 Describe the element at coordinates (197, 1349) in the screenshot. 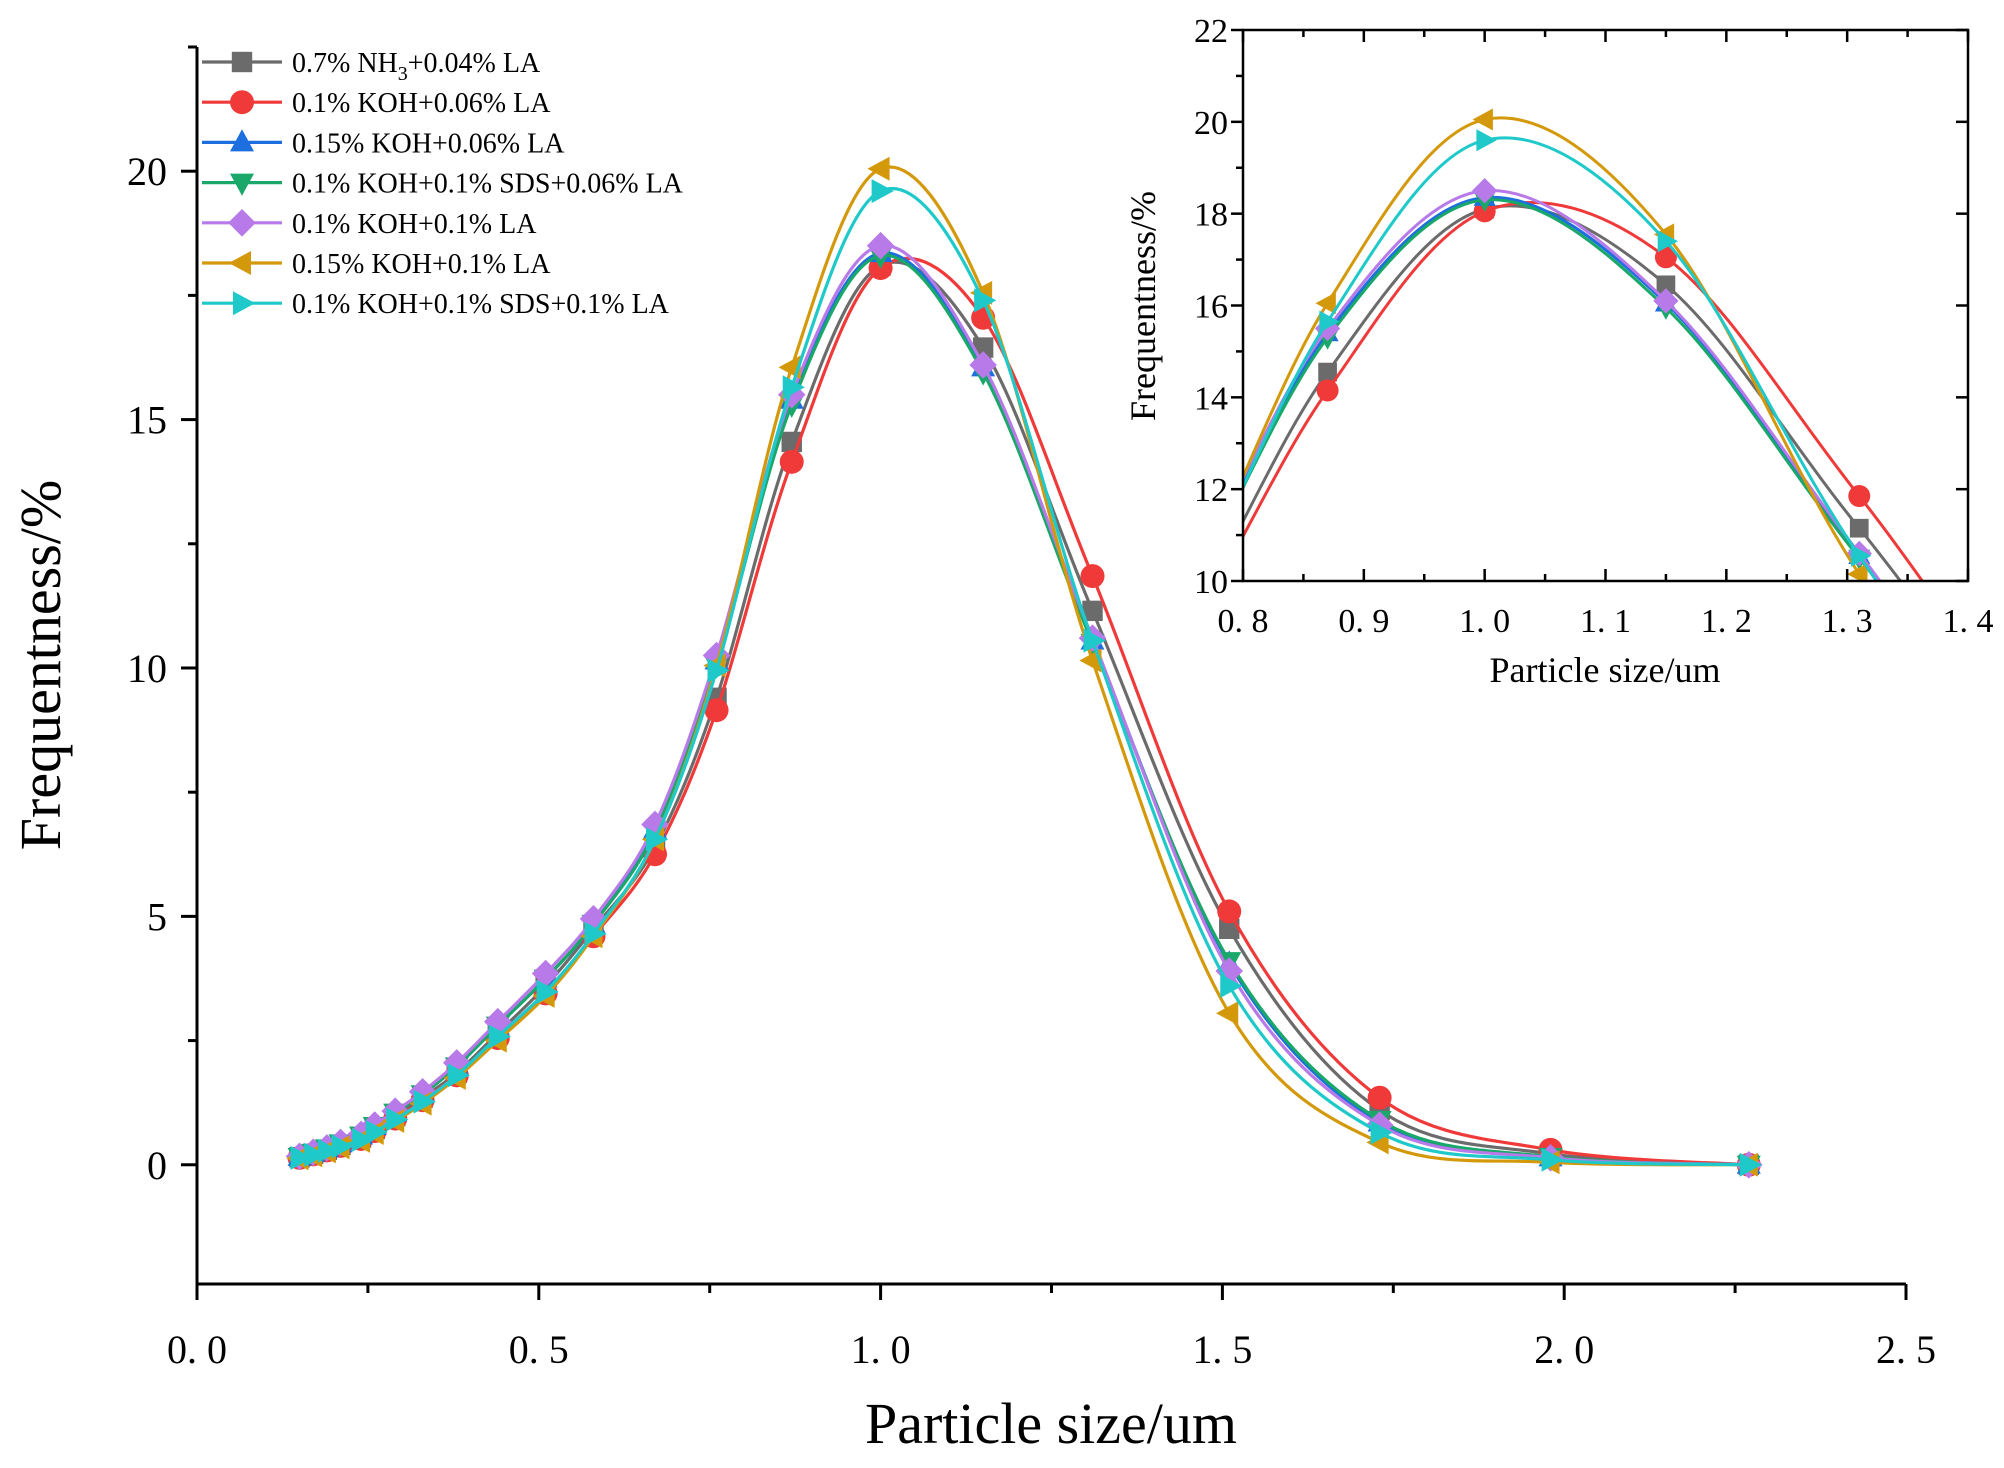

I see `main-x-tick-label: 0. 0` at that location.